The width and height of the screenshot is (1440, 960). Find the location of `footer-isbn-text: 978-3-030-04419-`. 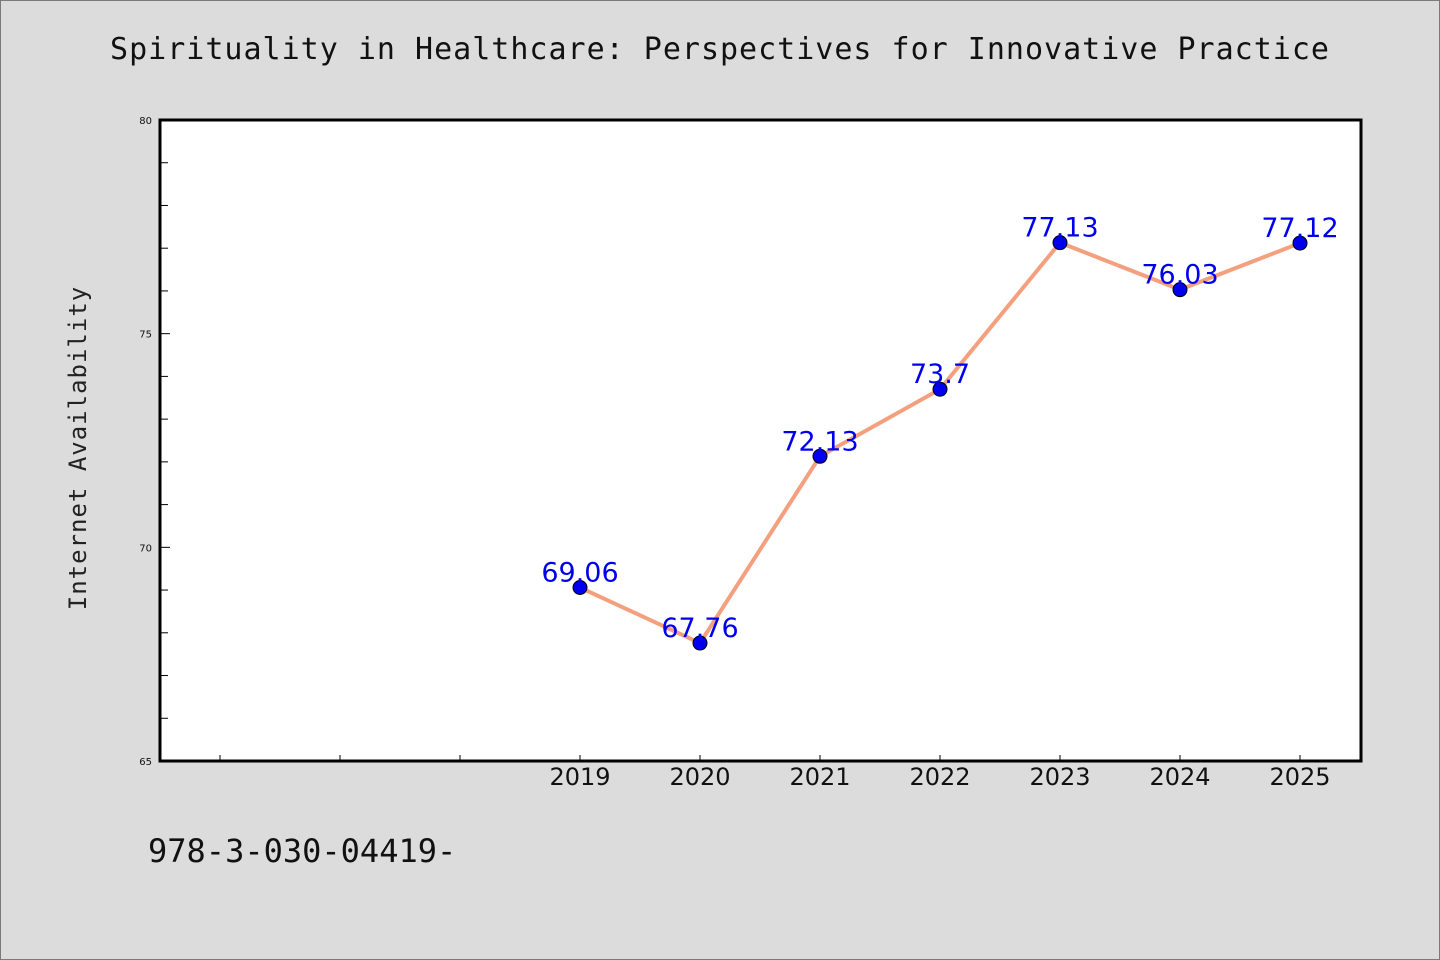

footer-isbn-text: 978-3-030-04419- is located at coordinates (302, 851).